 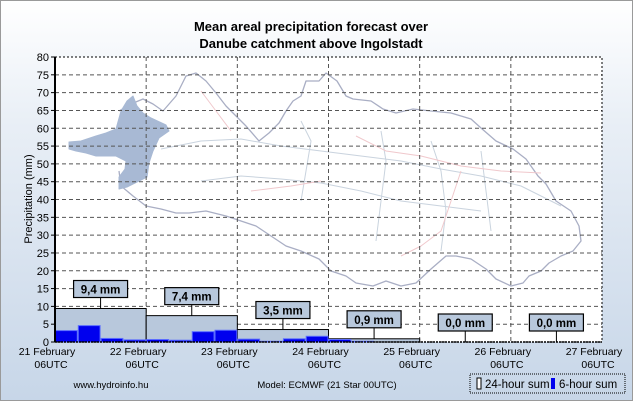 I want to click on chart-title-line-1: Mean areal precipitation forecast over, so click(x=311, y=26).